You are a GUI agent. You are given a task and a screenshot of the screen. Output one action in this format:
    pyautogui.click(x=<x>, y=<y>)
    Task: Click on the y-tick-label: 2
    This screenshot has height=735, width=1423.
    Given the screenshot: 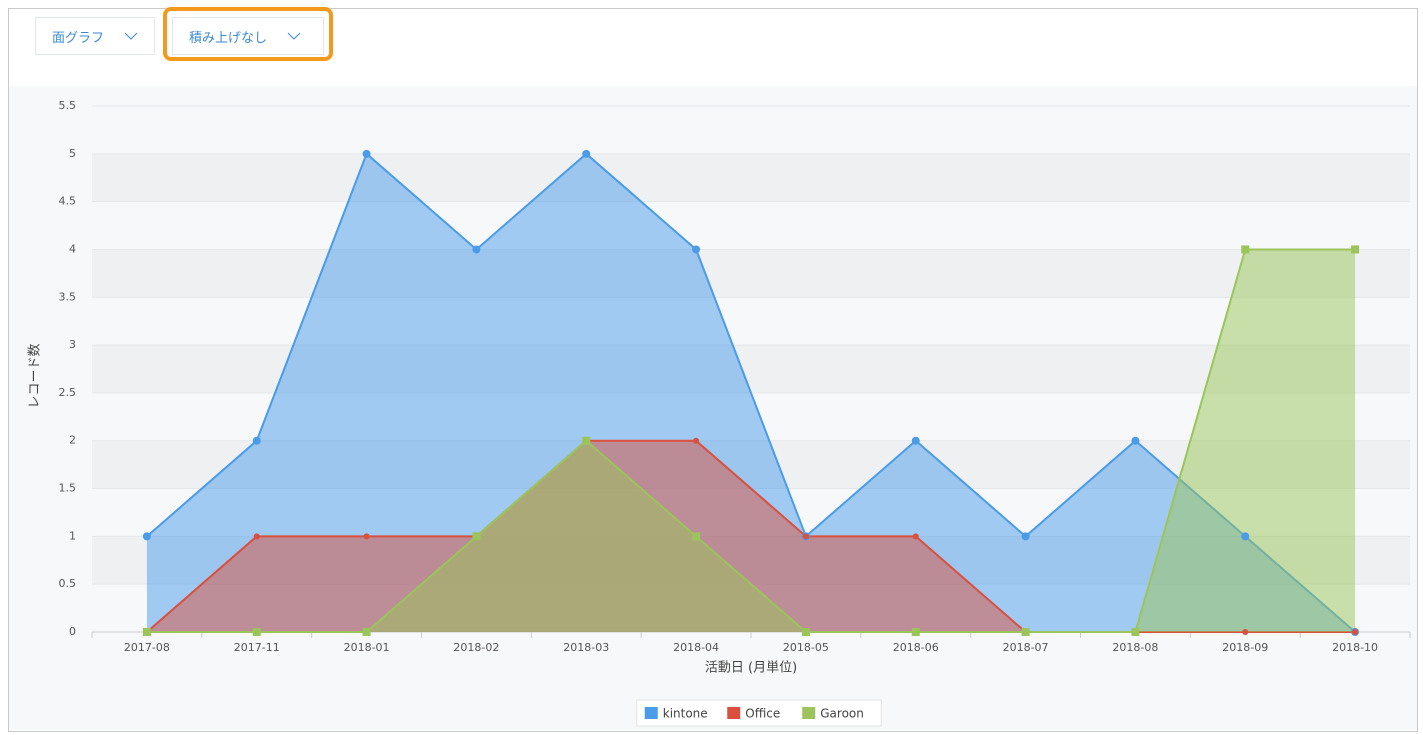 What is the action you would take?
    pyautogui.click(x=72, y=440)
    